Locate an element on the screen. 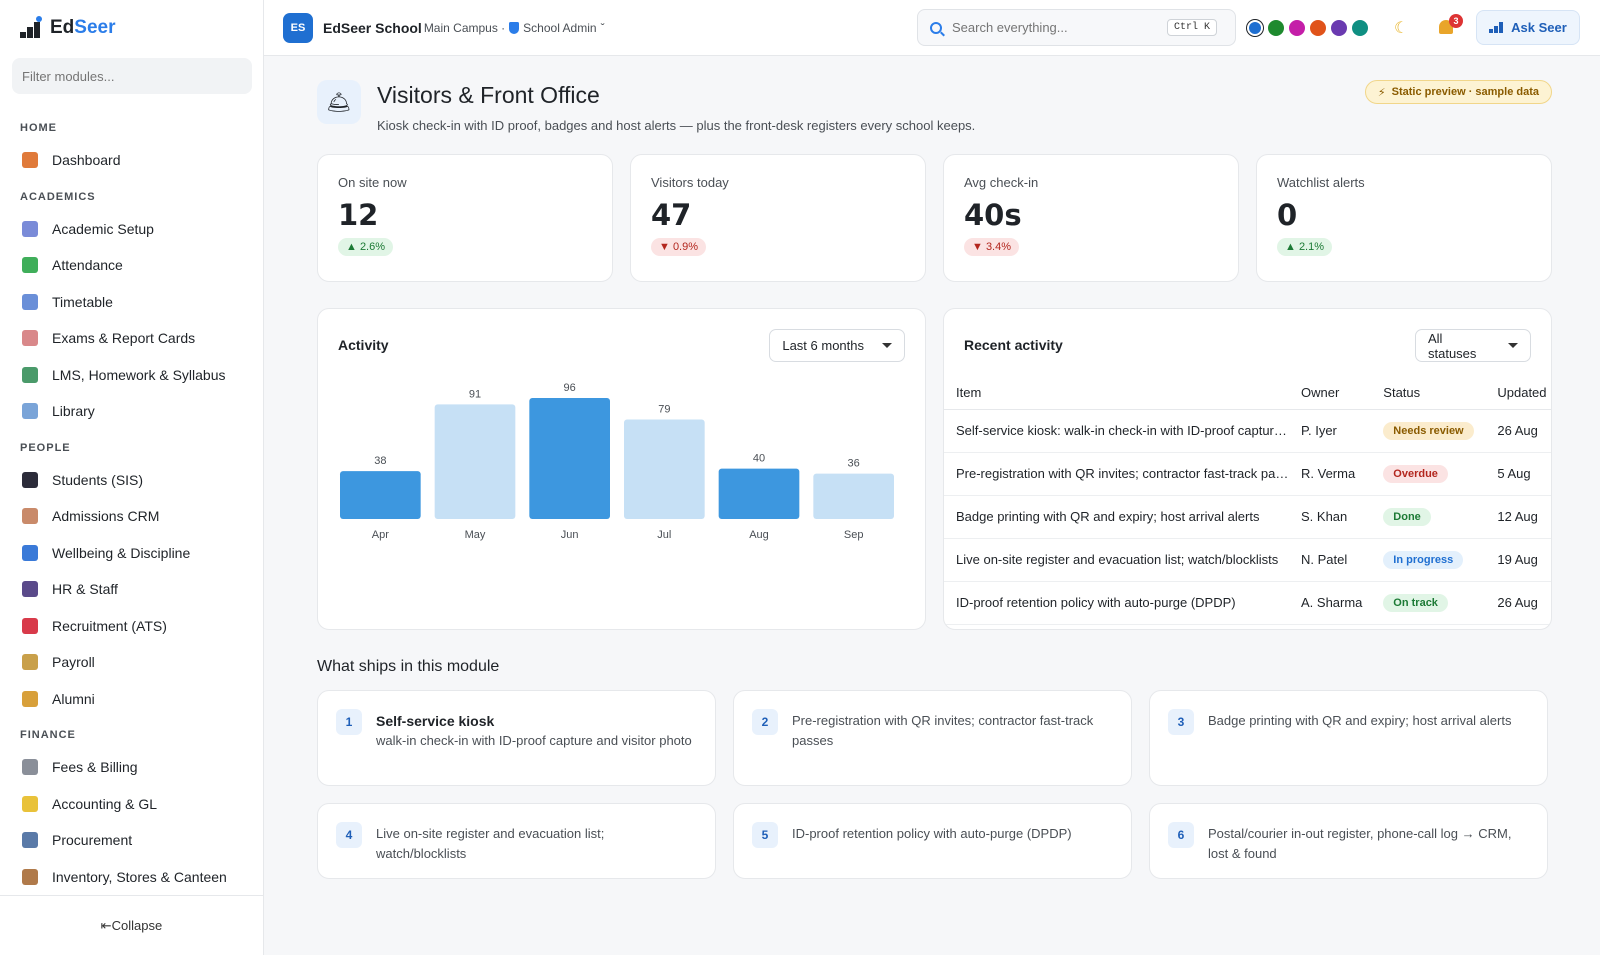 This screenshot has width=1600, height=955. status-badge: Overdue is located at coordinates (1415, 473).